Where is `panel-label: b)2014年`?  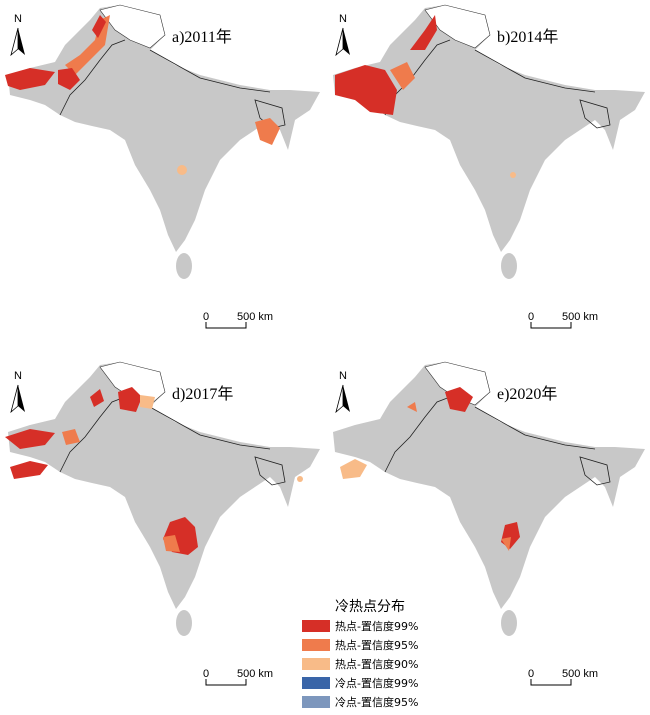 panel-label: b)2014年 is located at coordinates (527, 37).